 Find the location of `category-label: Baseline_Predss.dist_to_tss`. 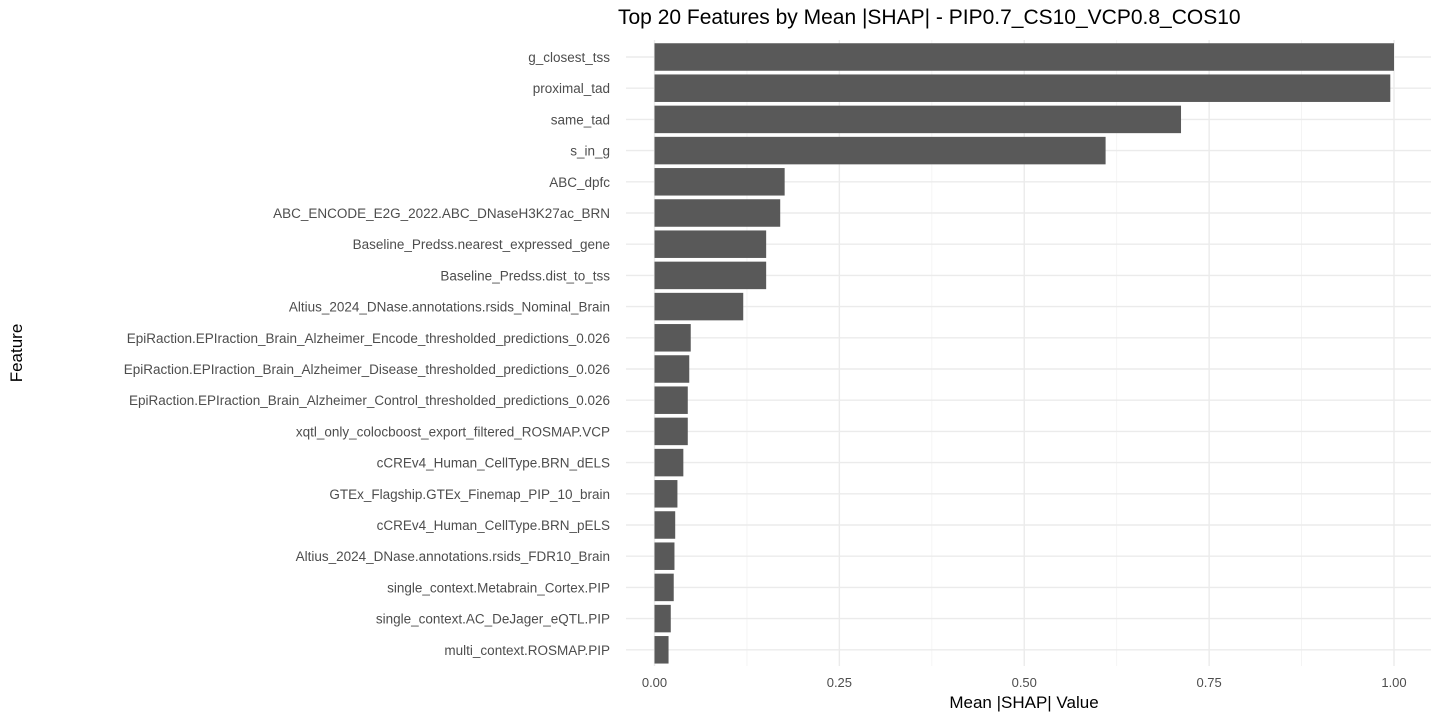

category-label: Baseline_Predss.dist_to_tss is located at coordinates (525, 275).